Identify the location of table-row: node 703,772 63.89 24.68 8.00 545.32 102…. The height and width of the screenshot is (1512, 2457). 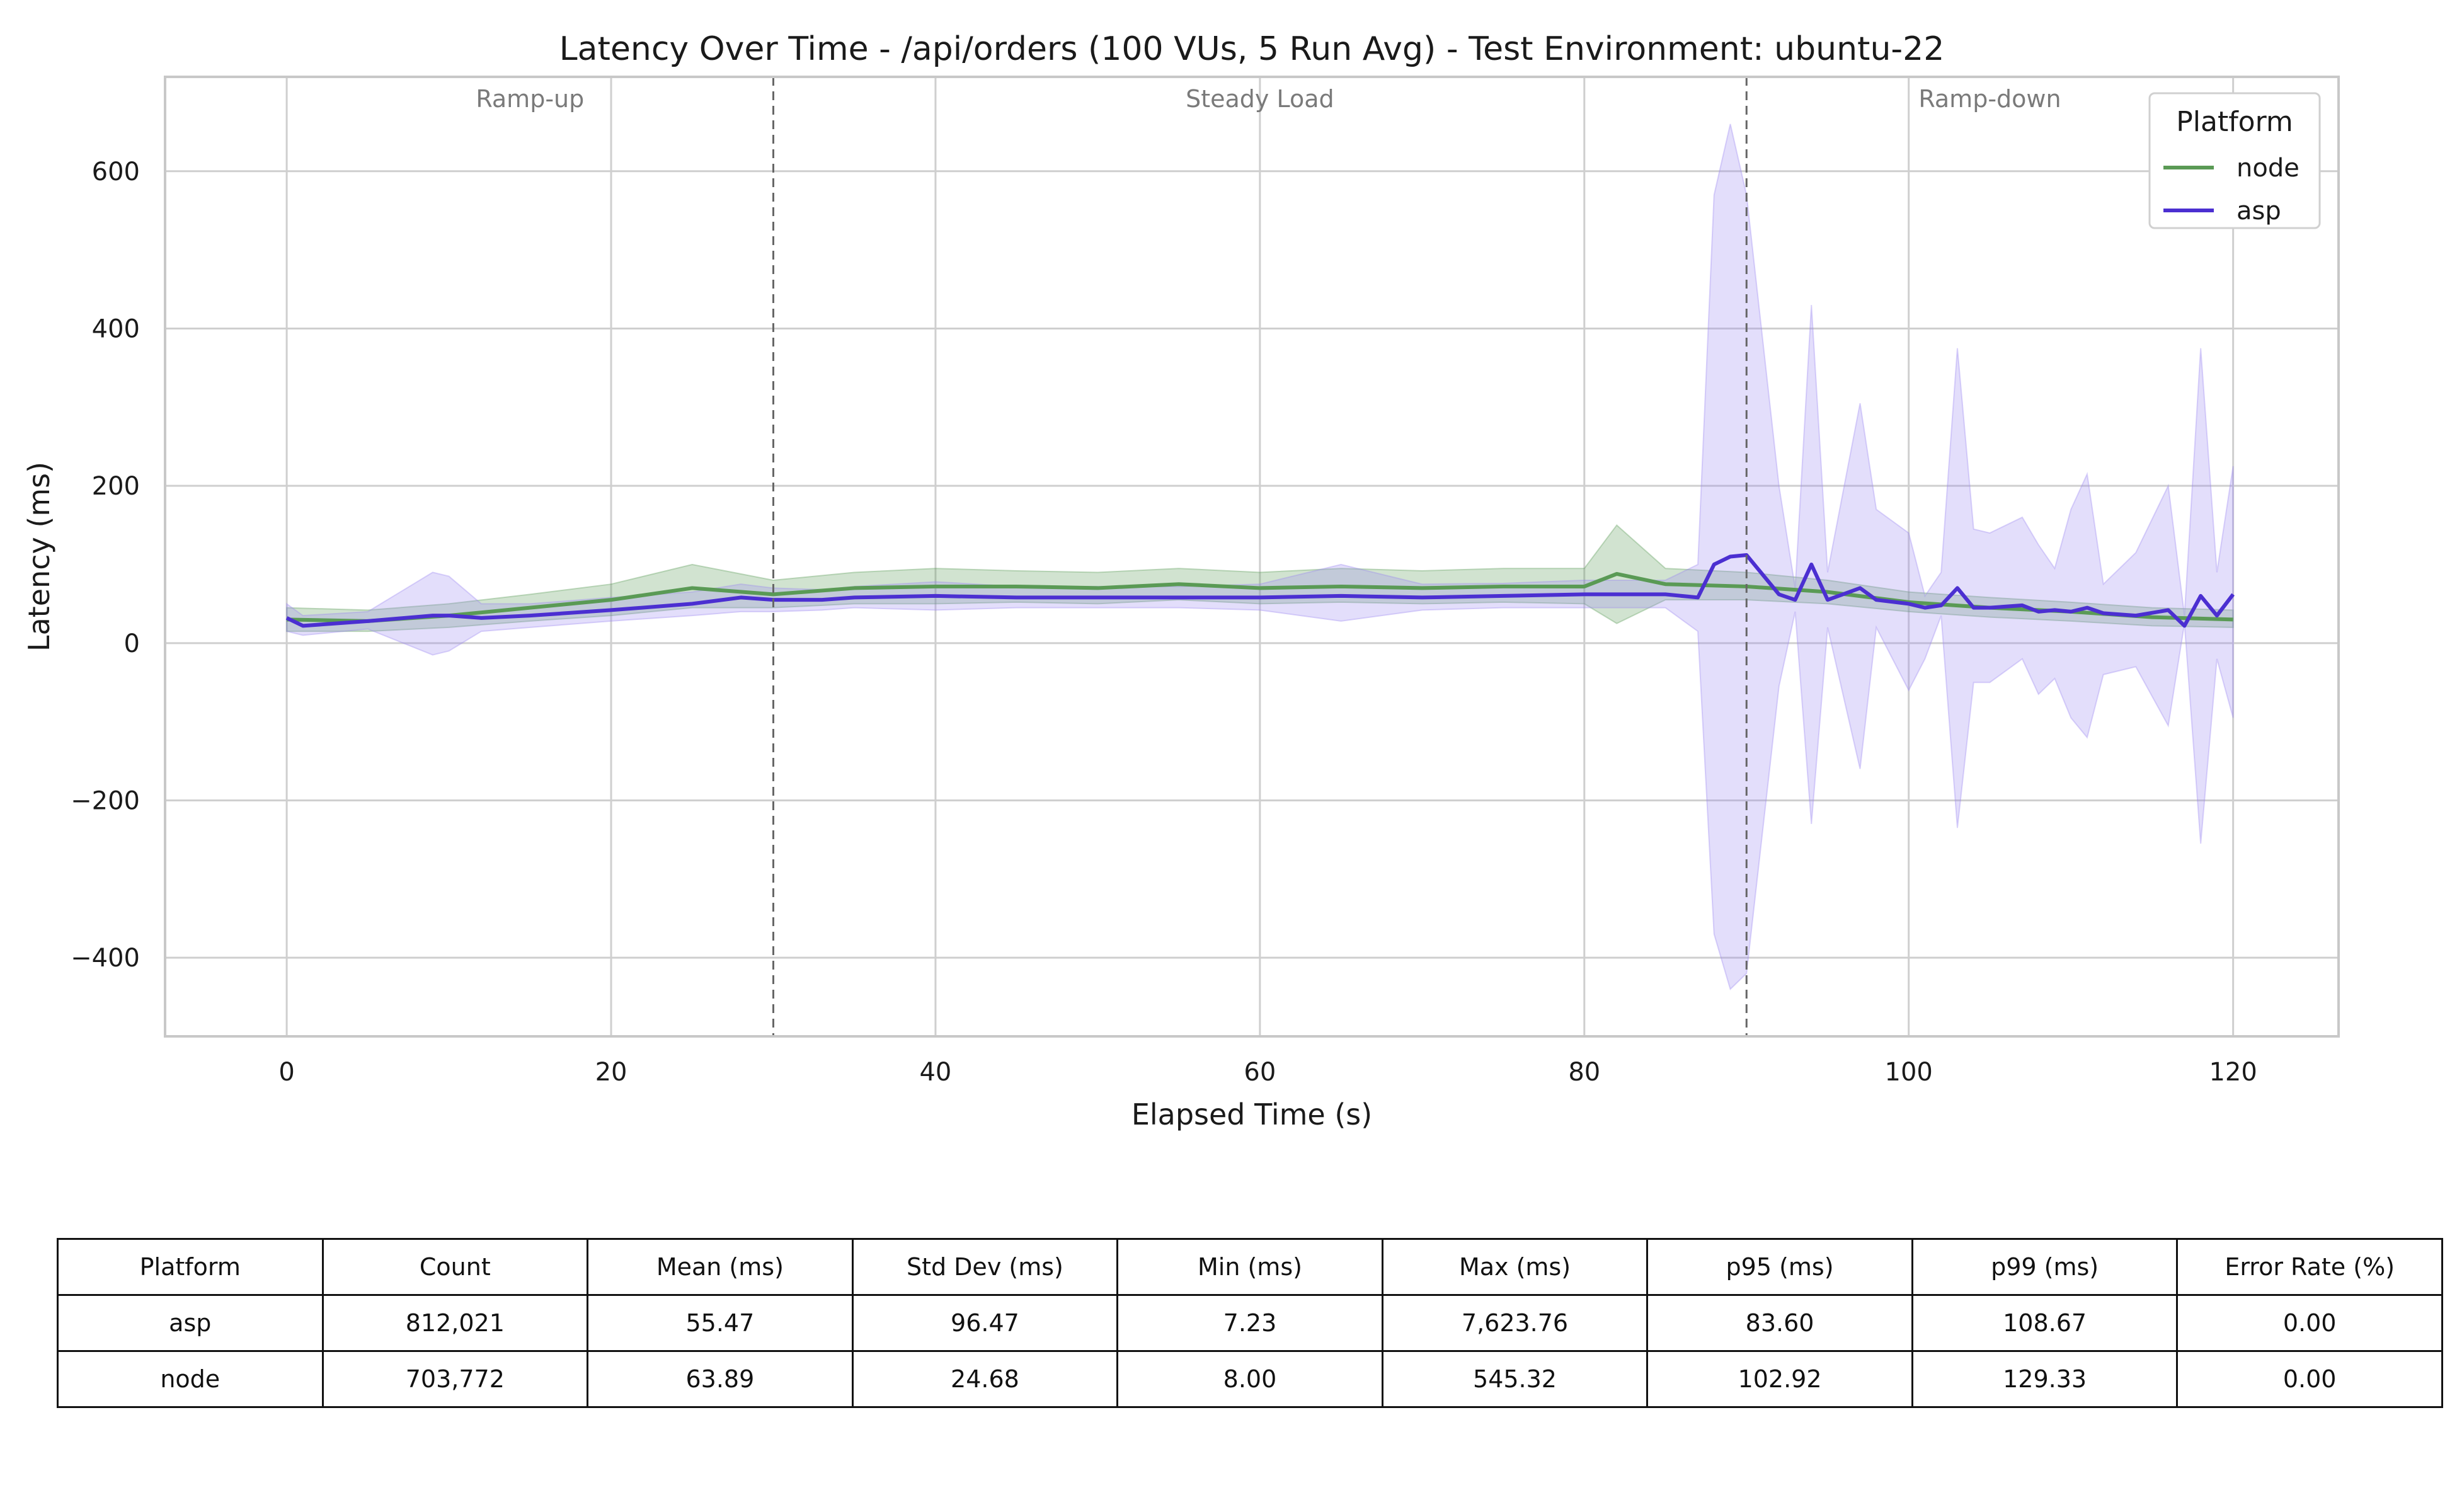
(1250, 1379).